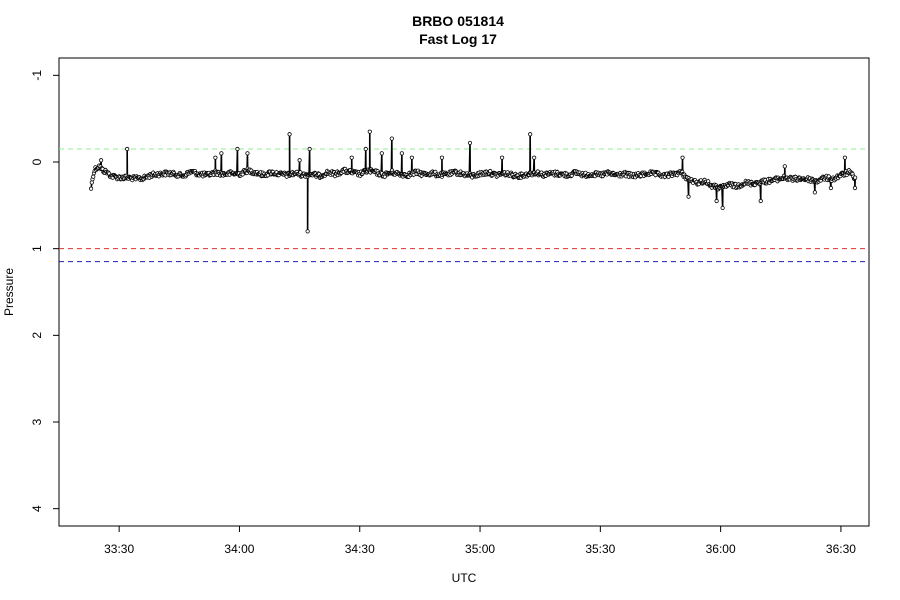 Image resolution: width=900 pixels, height=600 pixels. What do you see at coordinates (239, 549) in the screenshot?
I see `x-tick-label: 34:00` at bounding box center [239, 549].